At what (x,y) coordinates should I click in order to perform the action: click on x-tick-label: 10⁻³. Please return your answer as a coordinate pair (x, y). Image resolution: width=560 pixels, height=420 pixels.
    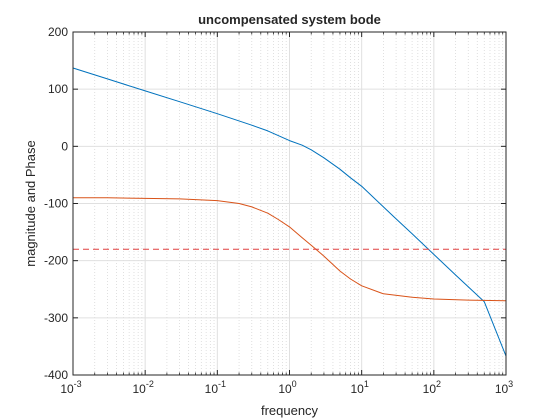
    Looking at the image, I should click on (70, 387).